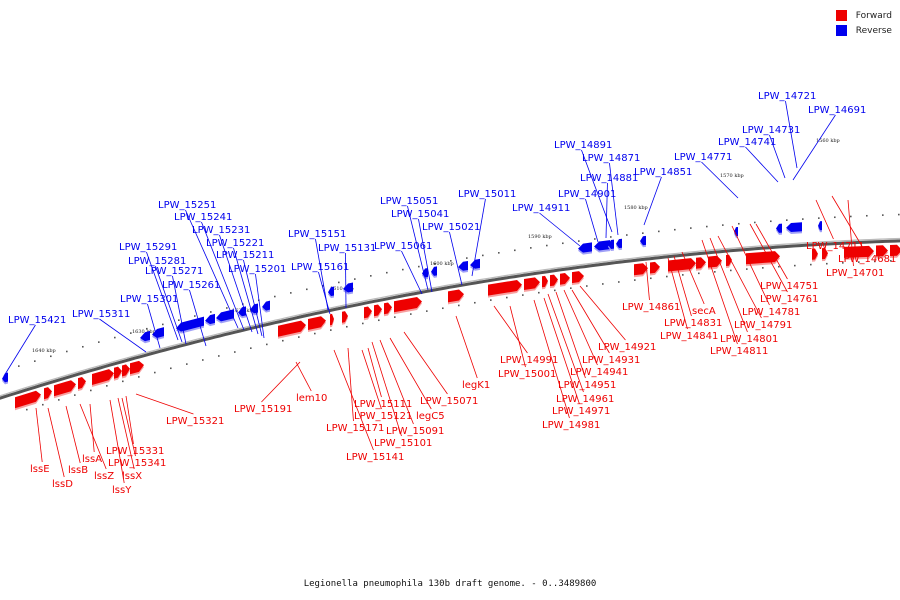 The height and width of the screenshot is (600, 900). Describe the element at coordinates (787, 96) in the screenshot. I see `reverse-gene-label: LPW_14721` at that location.